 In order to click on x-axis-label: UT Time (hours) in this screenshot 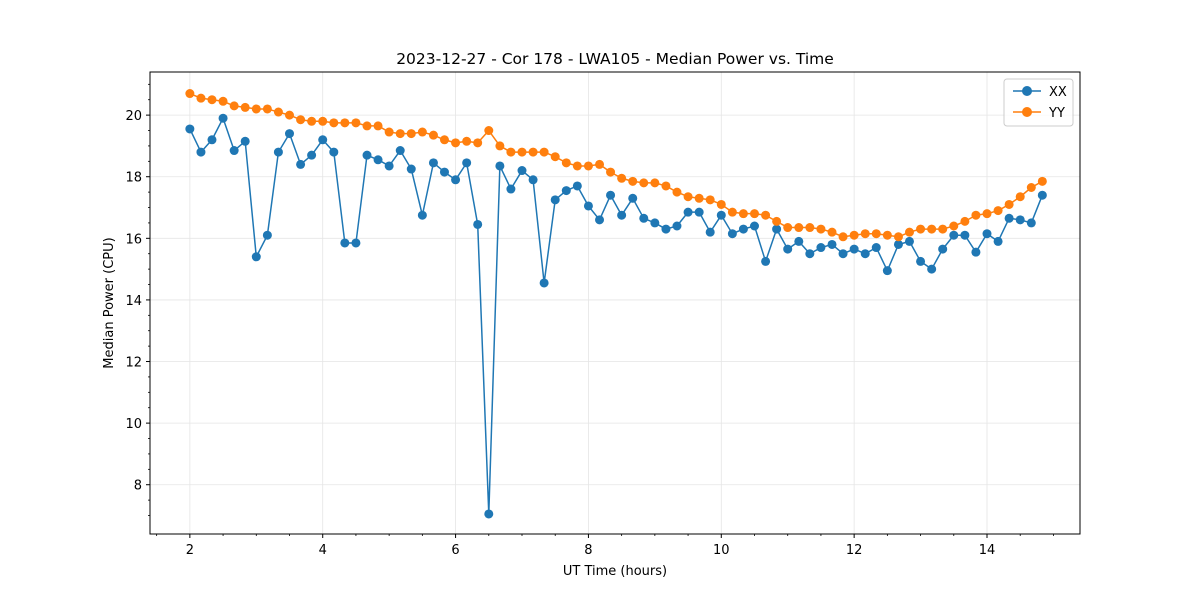, I will do `click(615, 571)`.